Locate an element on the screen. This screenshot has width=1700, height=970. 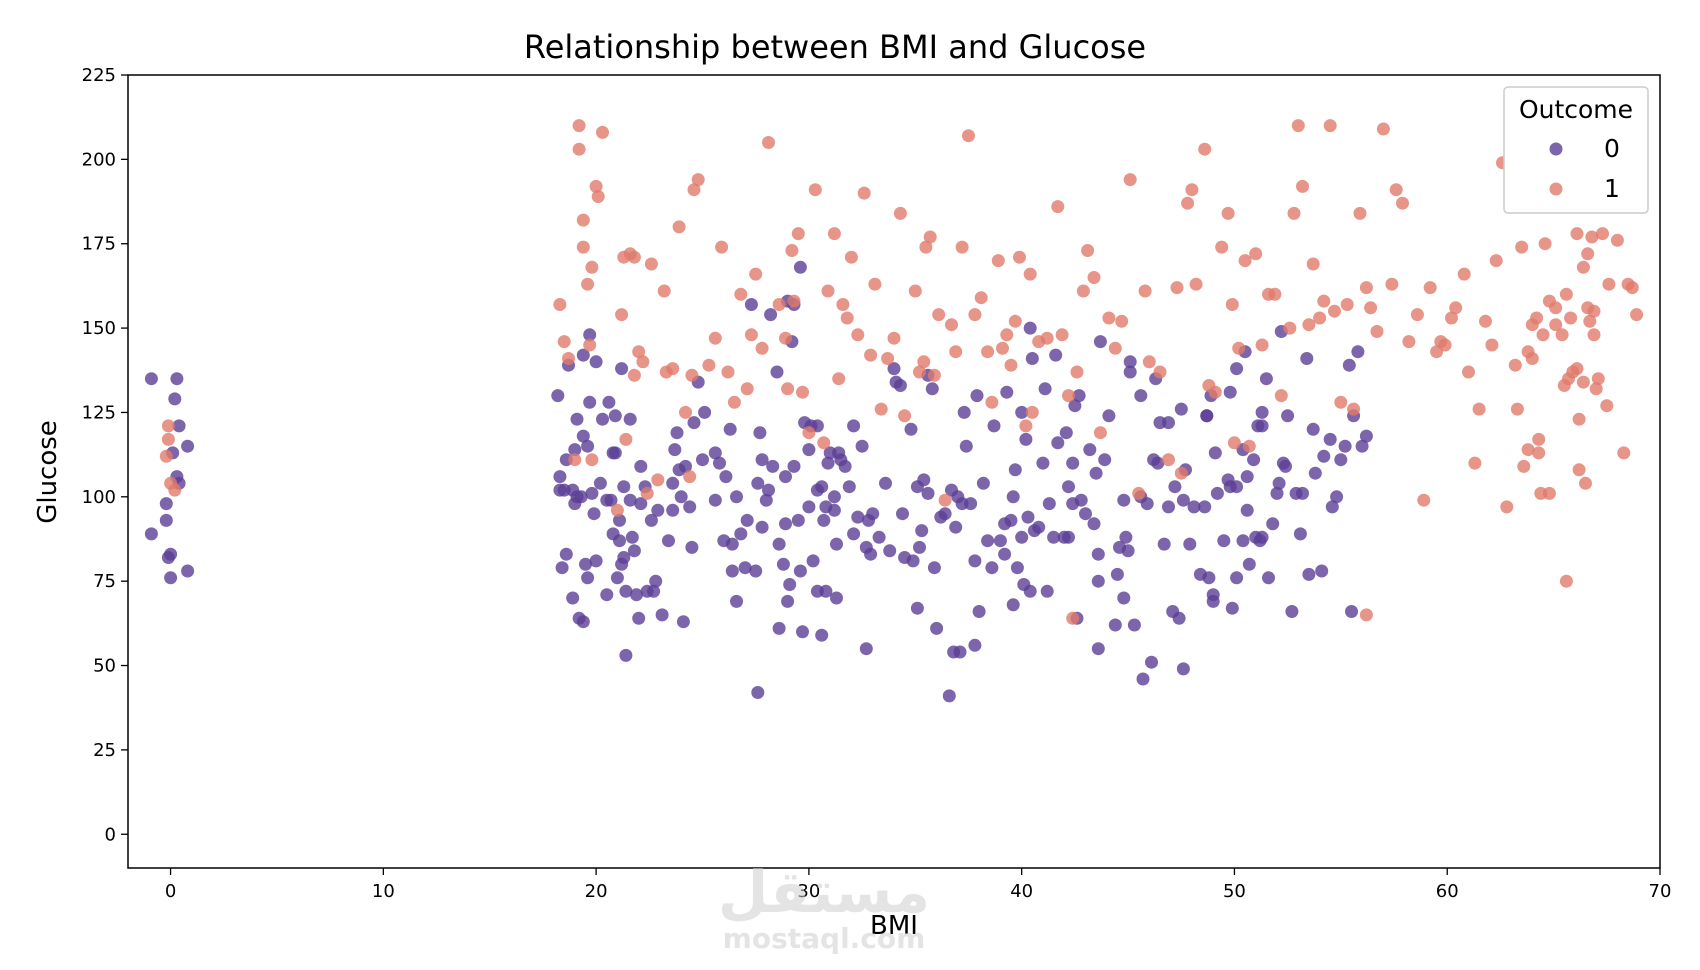
legend-box is located at coordinates (1576, 150).